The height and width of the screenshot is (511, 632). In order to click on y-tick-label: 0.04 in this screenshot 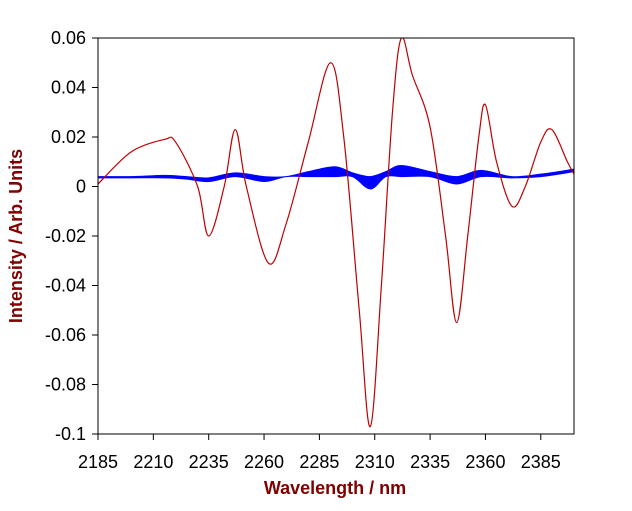, I will do `click(68, 88)`.